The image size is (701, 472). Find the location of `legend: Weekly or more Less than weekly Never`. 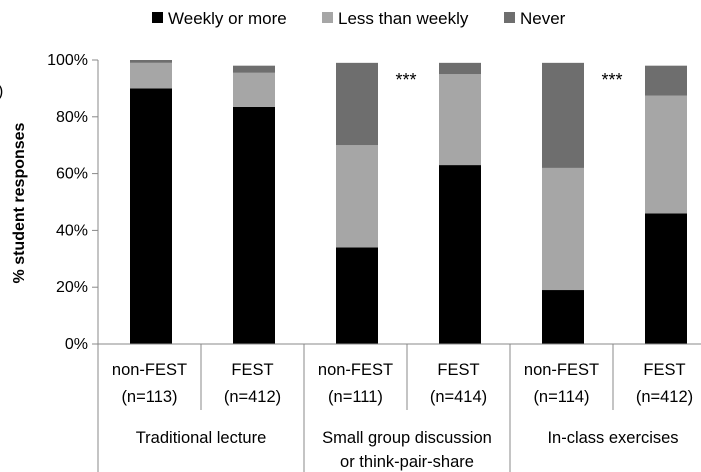

legend: Weekly or more Less than weekly Never is located at coordinates (359, 18).